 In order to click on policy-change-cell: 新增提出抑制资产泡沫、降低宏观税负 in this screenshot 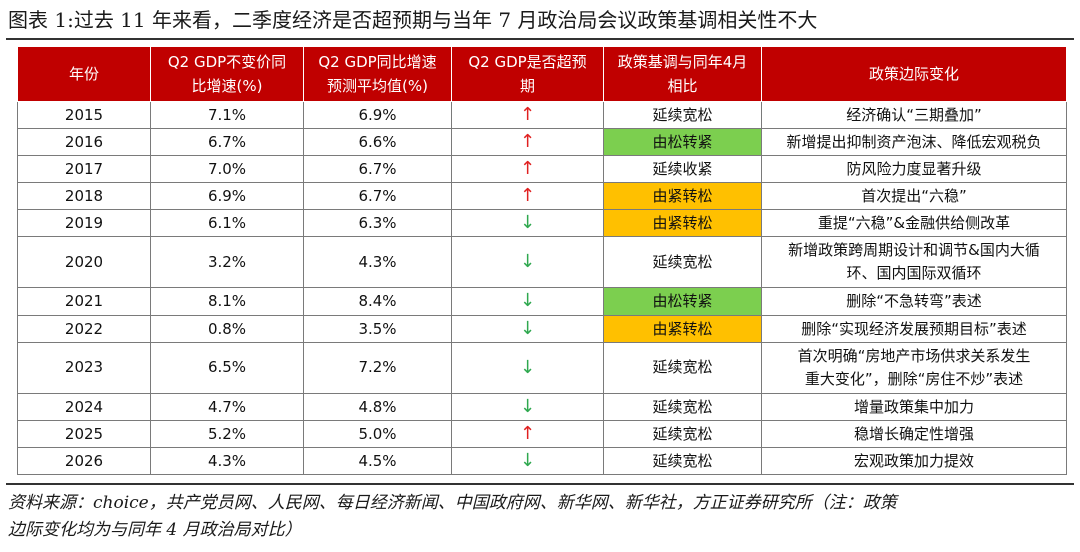, I will do `click(914, 142)`.